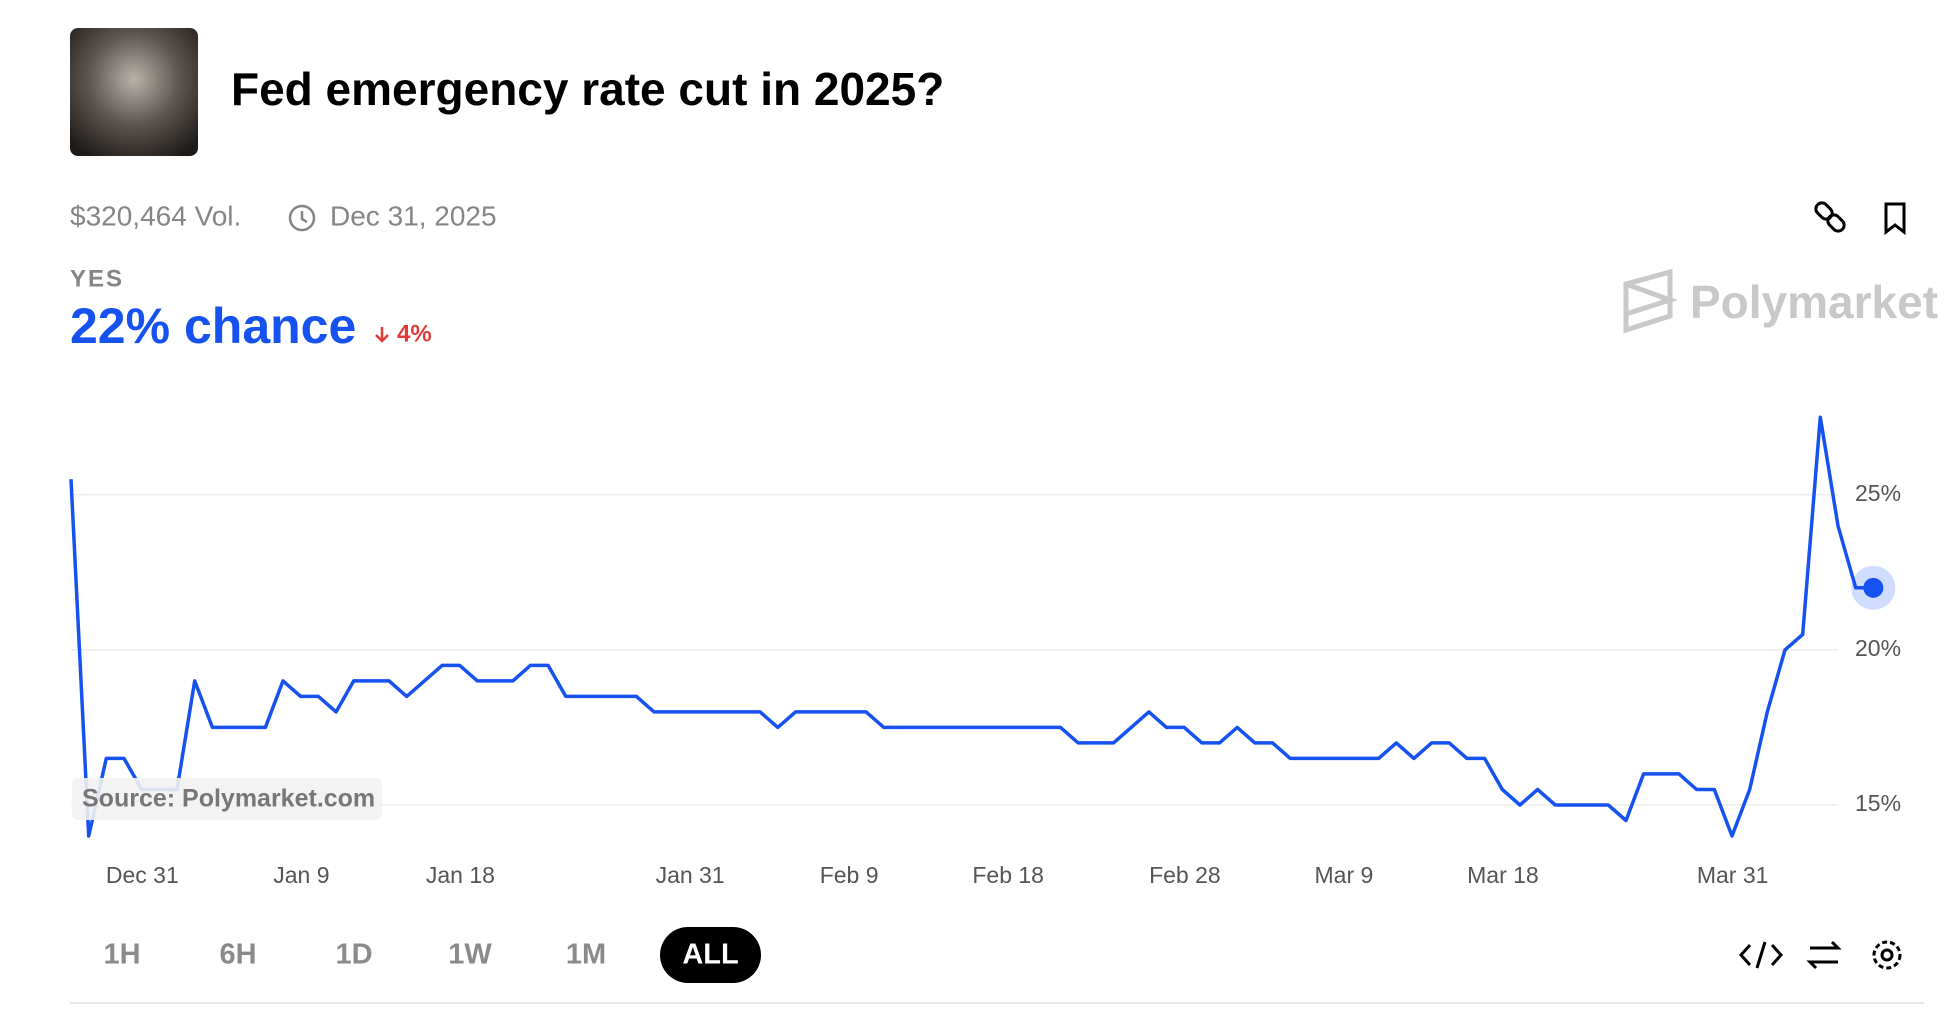 The height and width of the screenshot is (1035, 1950). I want to click on range-button: 1D, so click(353, 955).